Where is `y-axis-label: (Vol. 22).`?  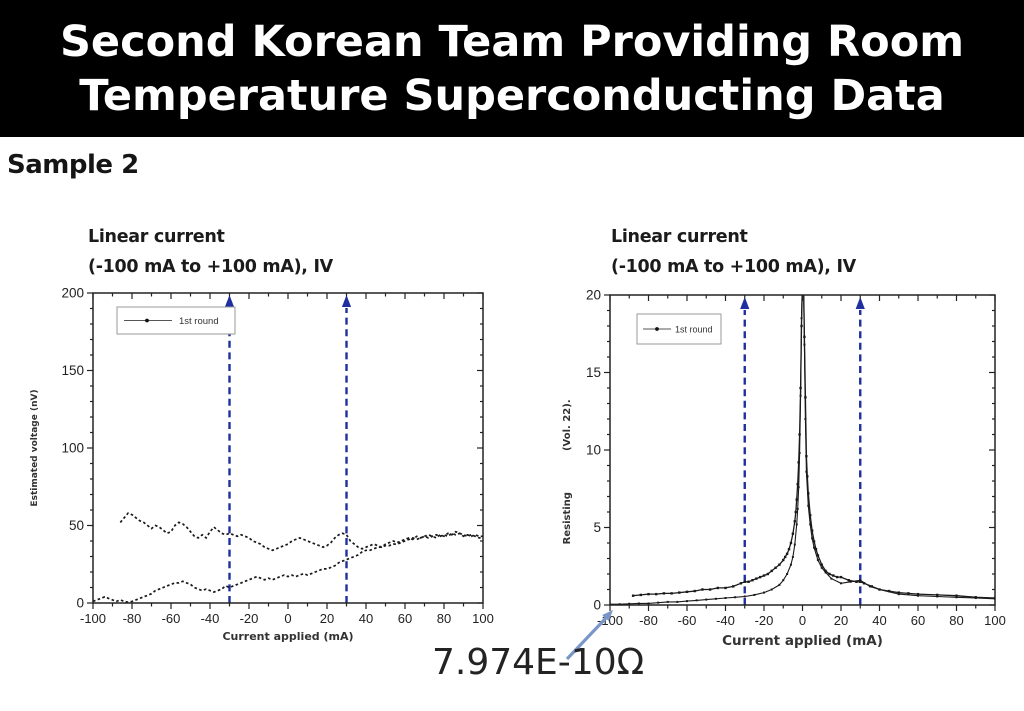
y-axis-label: (Vol. 22). is located at coordinates (567, 425).